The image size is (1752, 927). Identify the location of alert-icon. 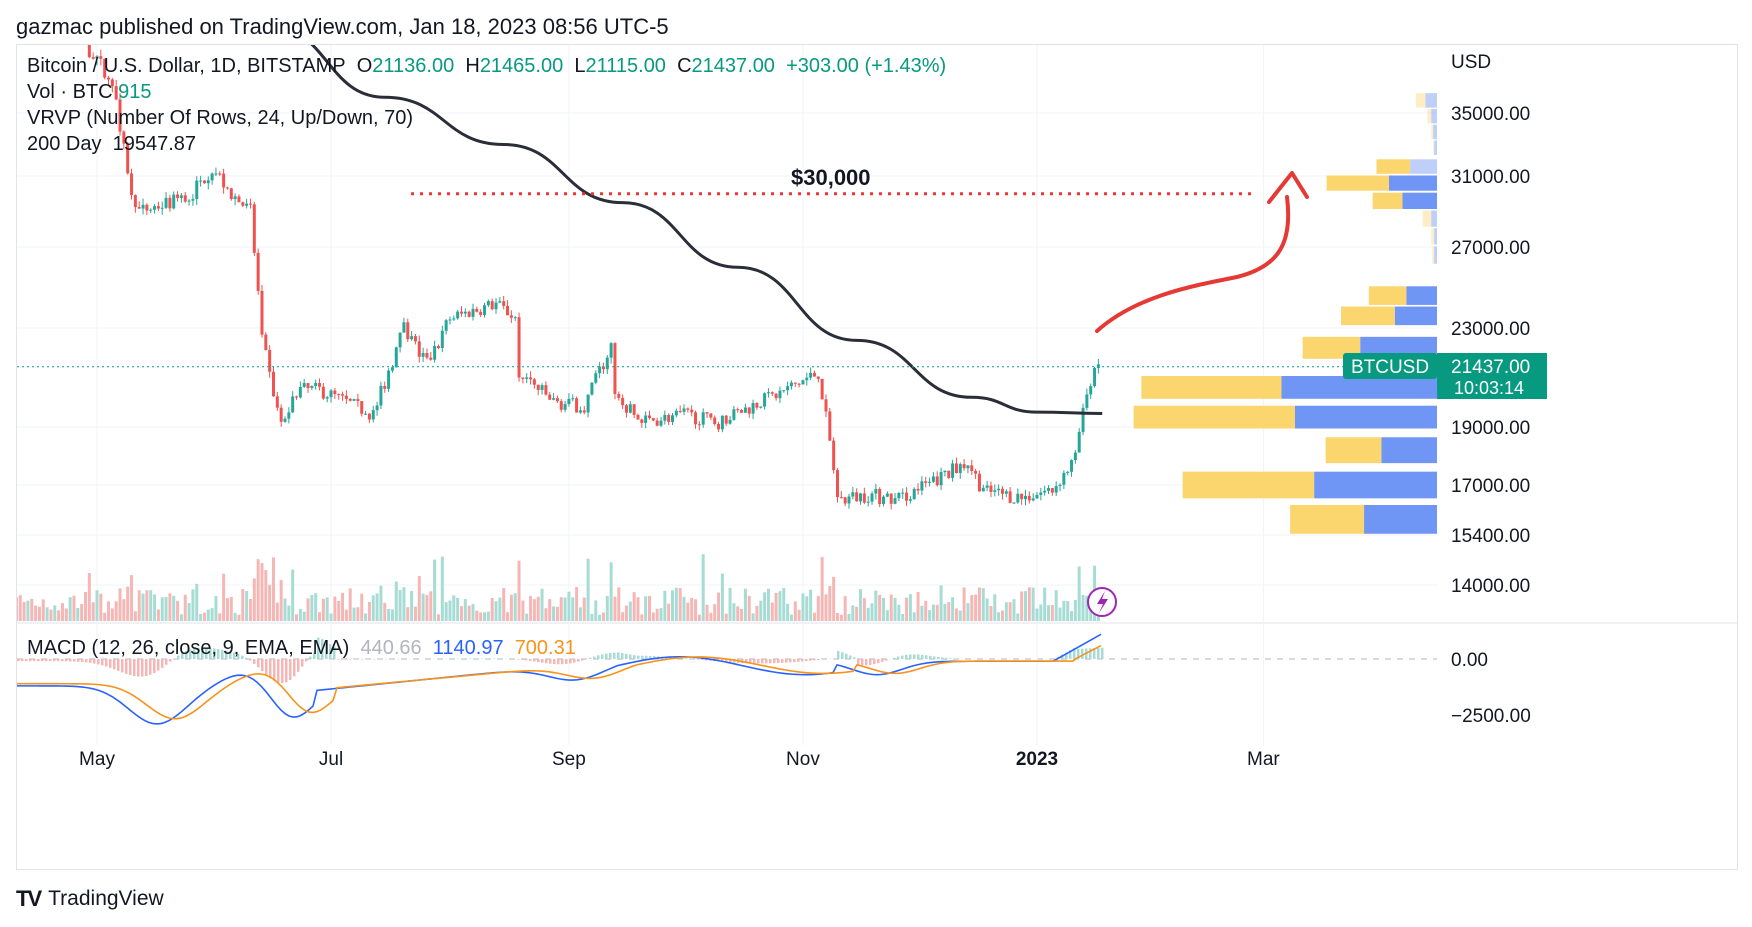
(1102, 602).